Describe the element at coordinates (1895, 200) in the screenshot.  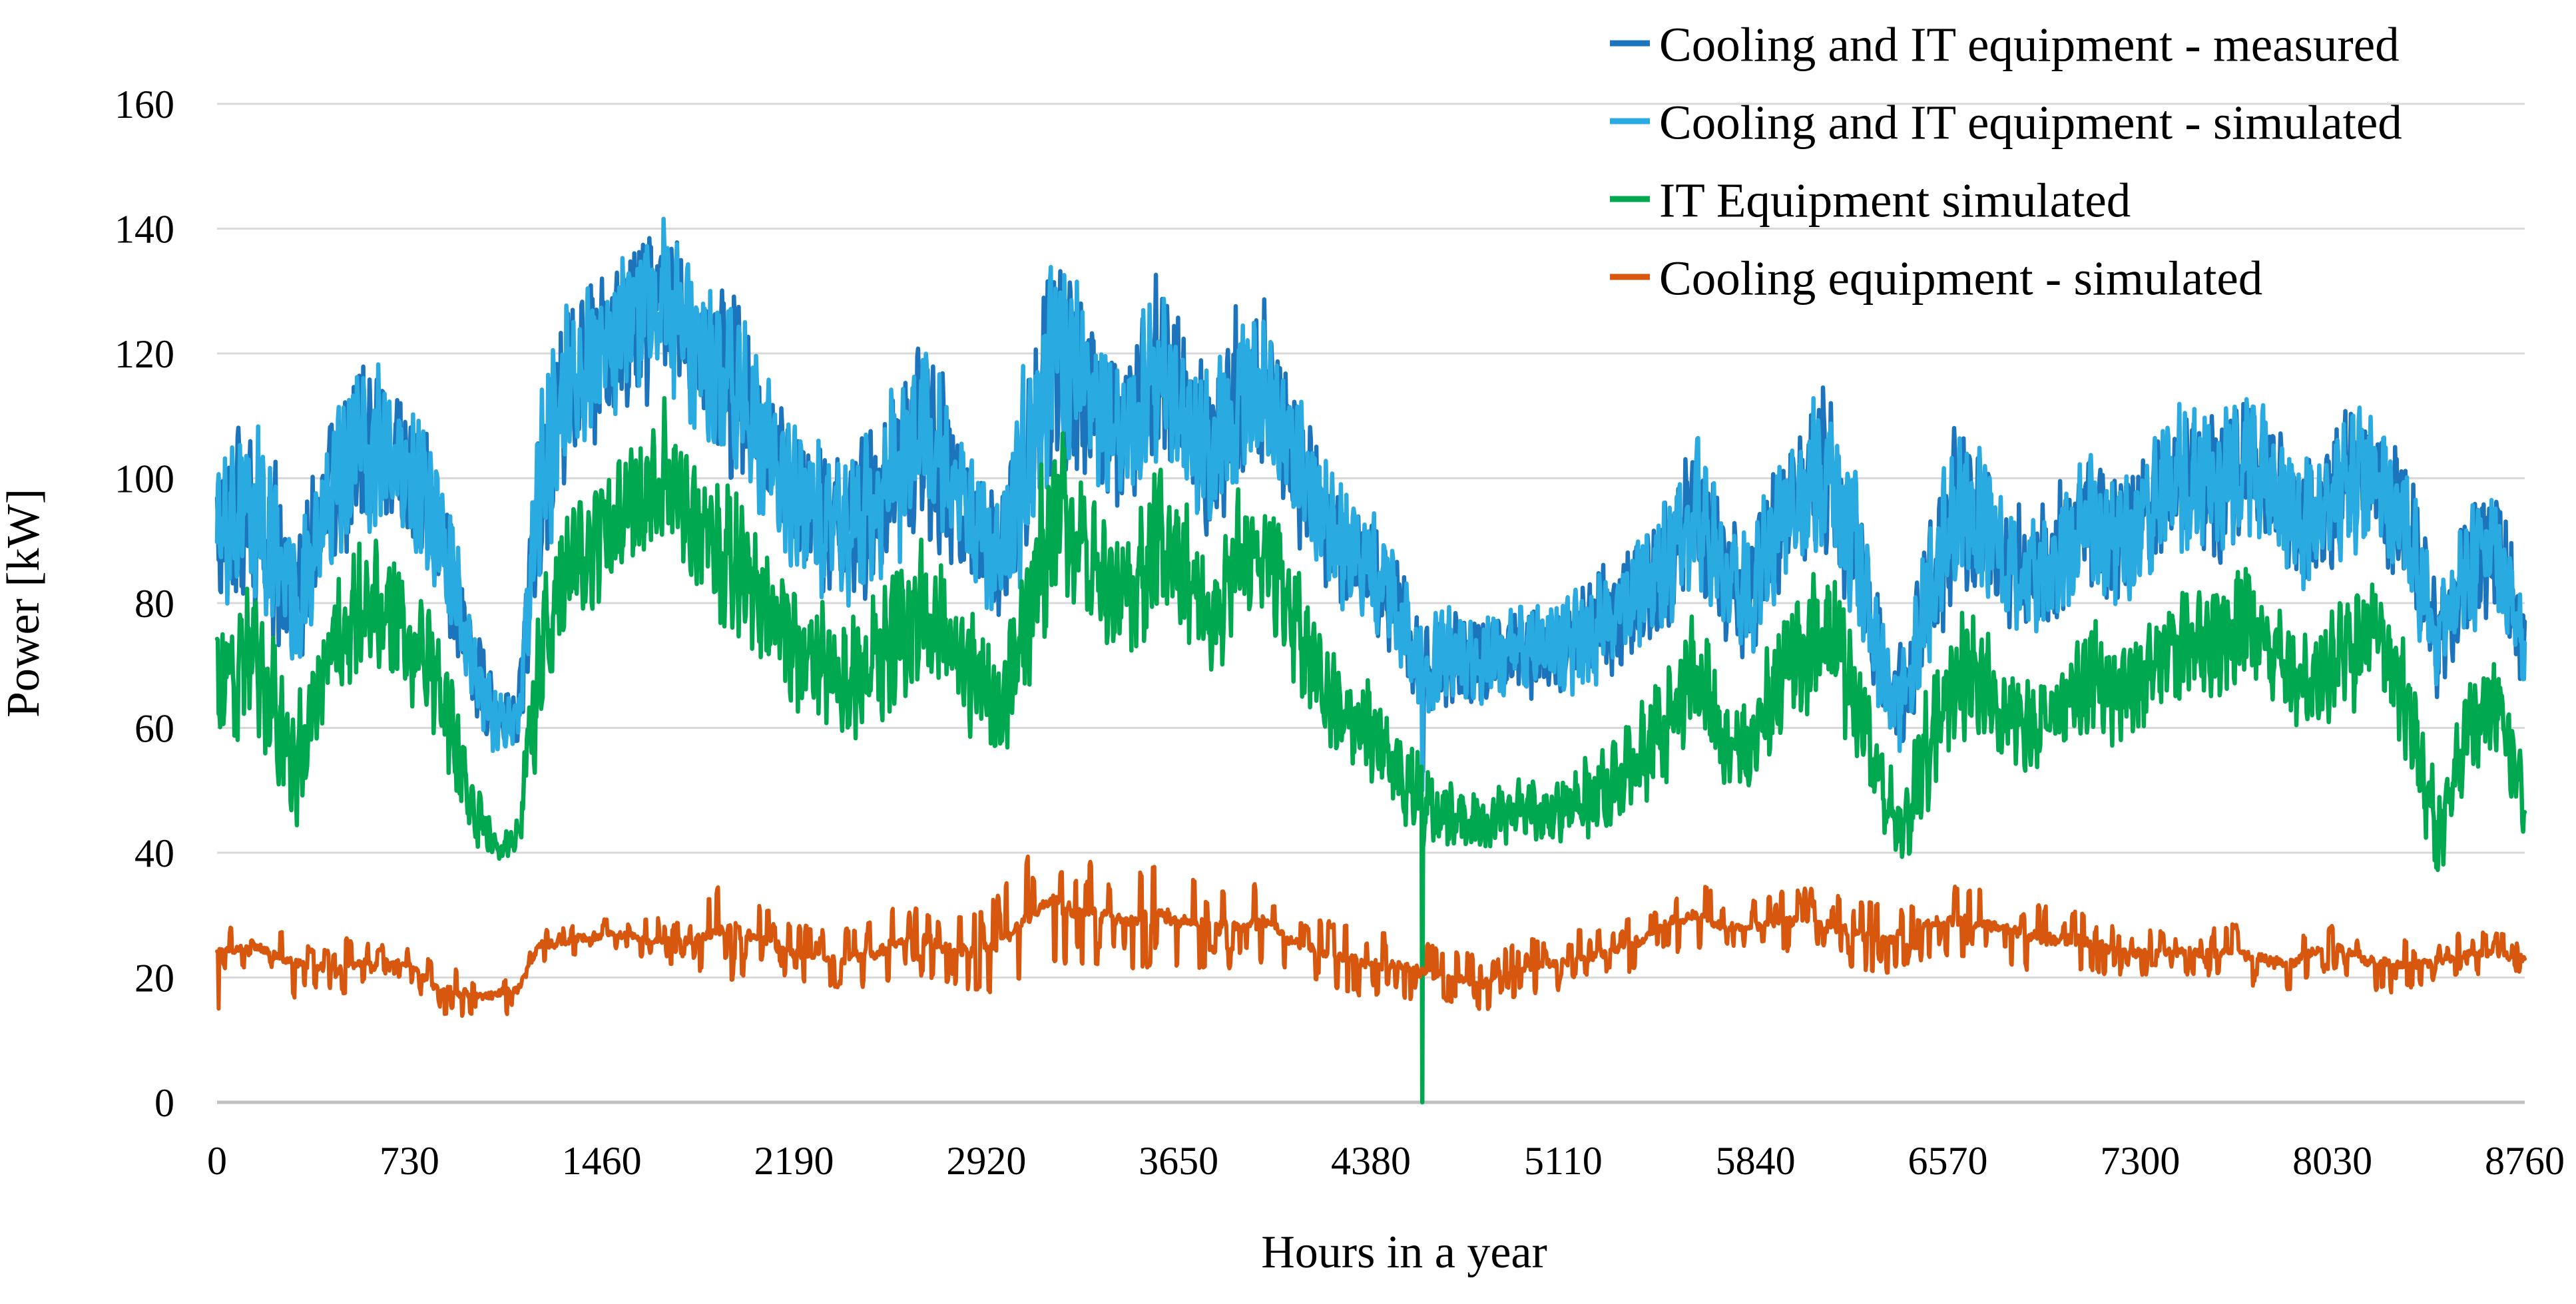
I see `legend-label-it-sim: IT Equipment simulated` at that location.